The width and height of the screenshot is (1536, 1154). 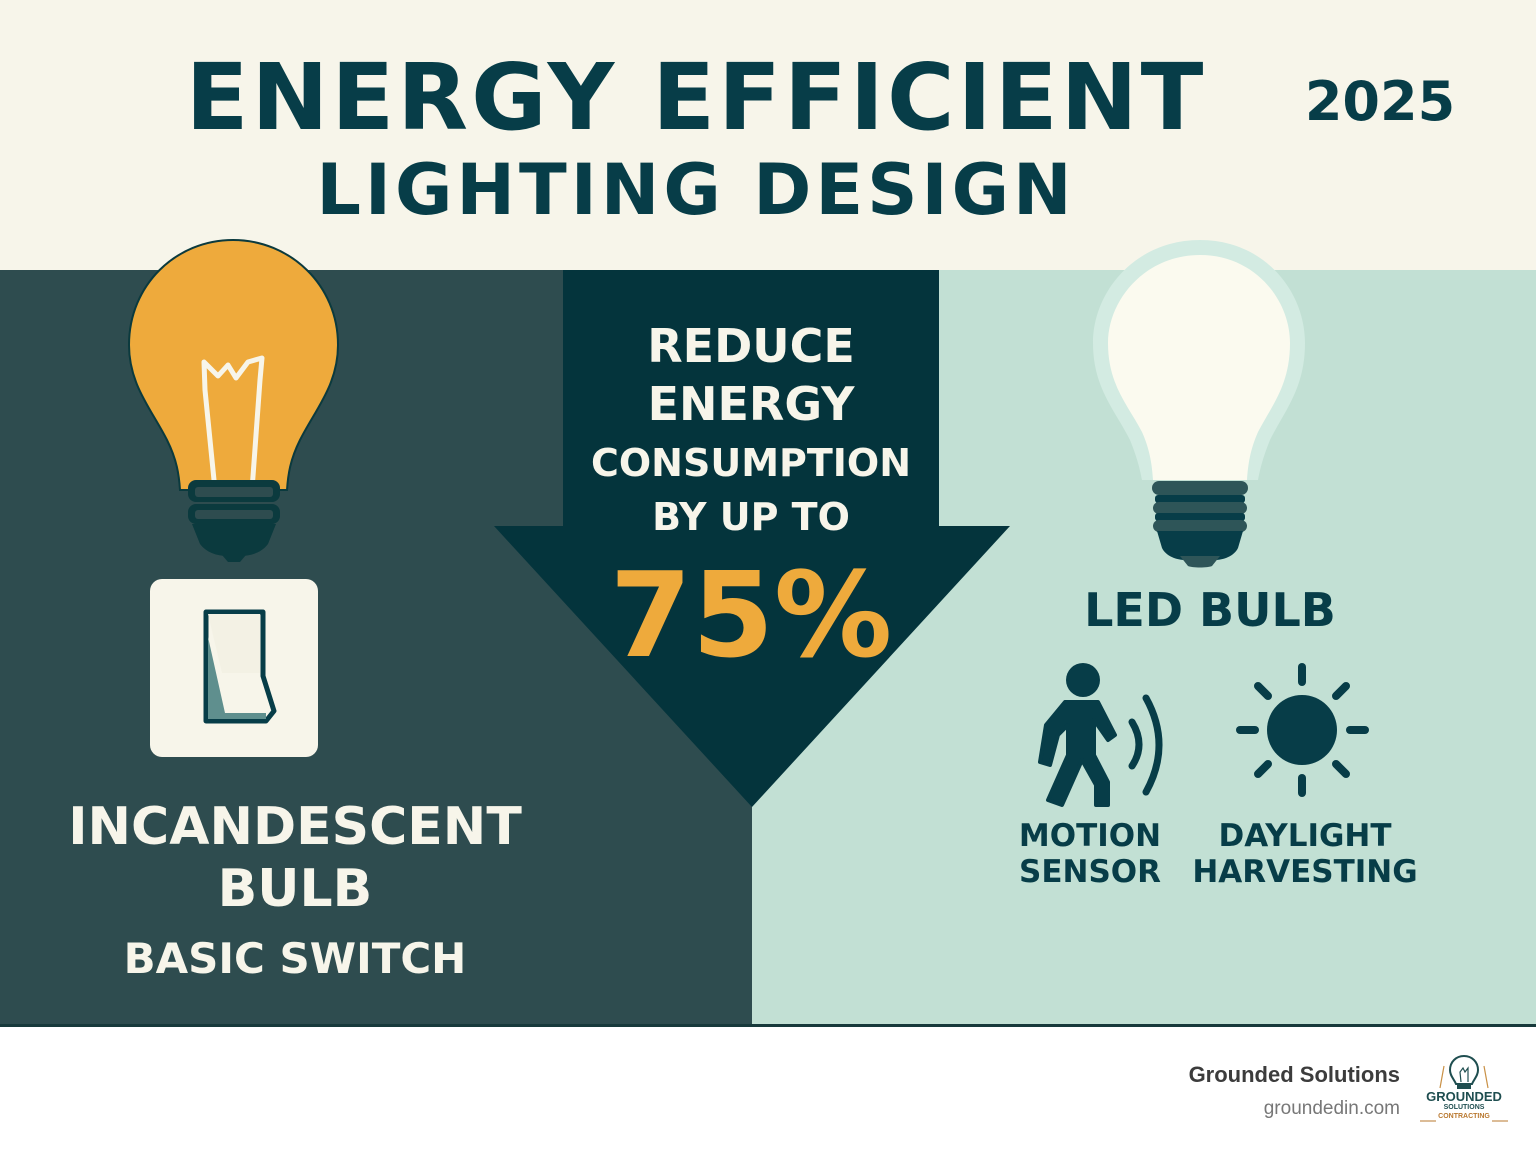 I want to click on brand-name: Grounded Solutions, so click(x=1294, y=1074).